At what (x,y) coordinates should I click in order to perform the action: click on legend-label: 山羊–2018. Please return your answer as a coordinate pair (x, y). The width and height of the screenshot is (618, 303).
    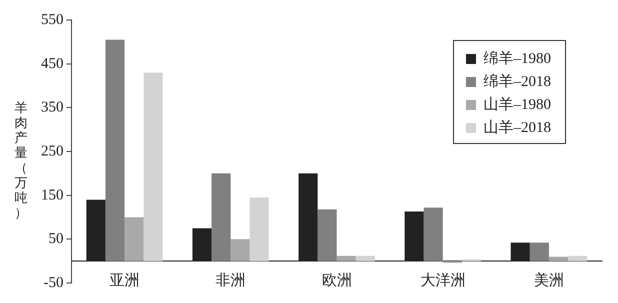
    Looking at the image, I should click on (517, 127).